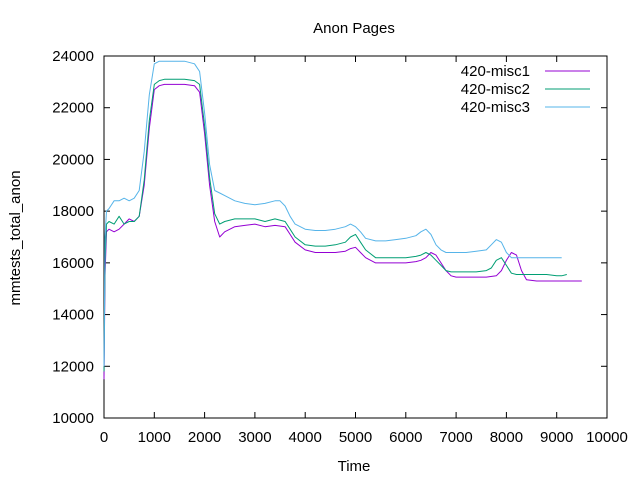  What do you see at coordinates (455, 437) in the screenshot?
I see `x-tick-label: 7000` at bounding box center [455, 437].